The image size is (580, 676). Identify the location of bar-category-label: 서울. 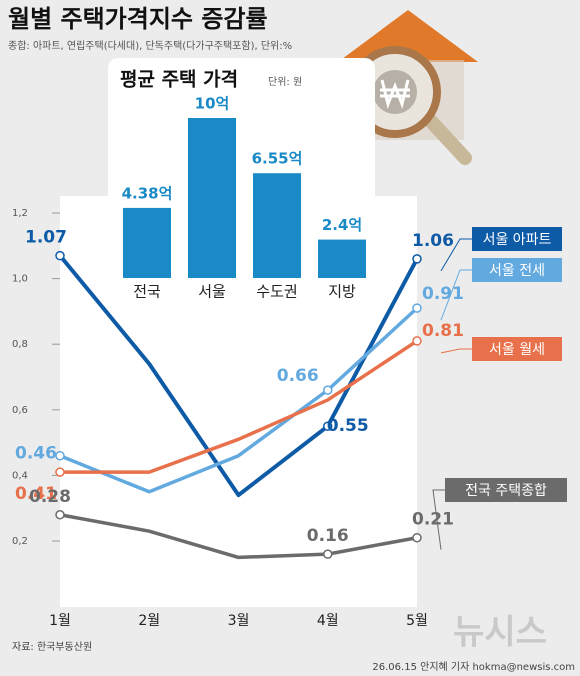
(212, 292).